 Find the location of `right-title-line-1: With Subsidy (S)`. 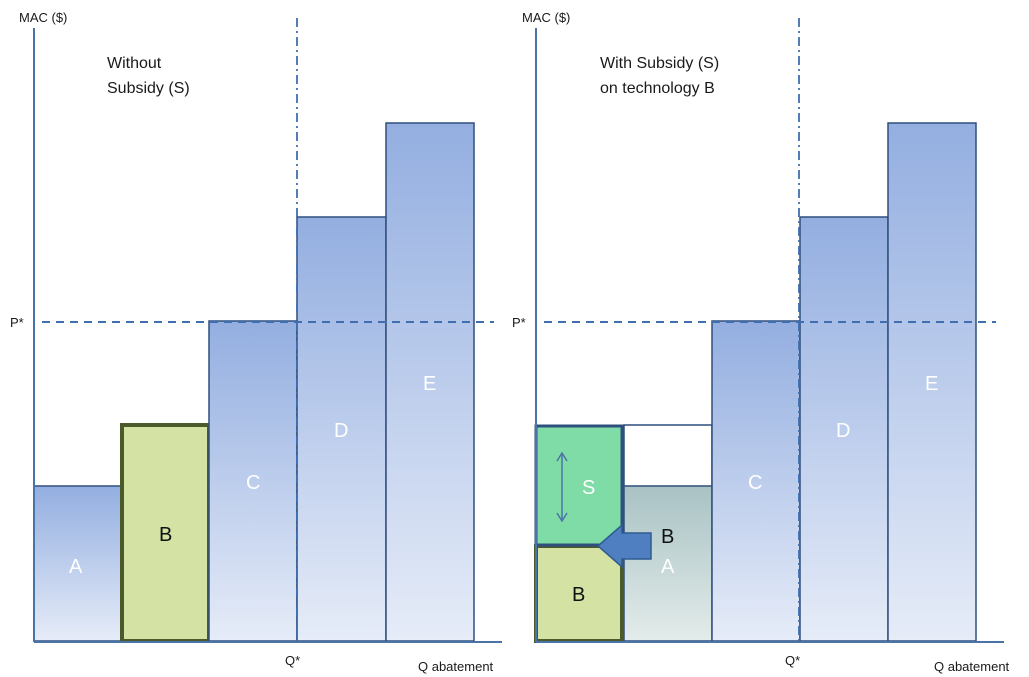

right-title-line-1: With Subsidy (S) is located at coordinates (659, 63).